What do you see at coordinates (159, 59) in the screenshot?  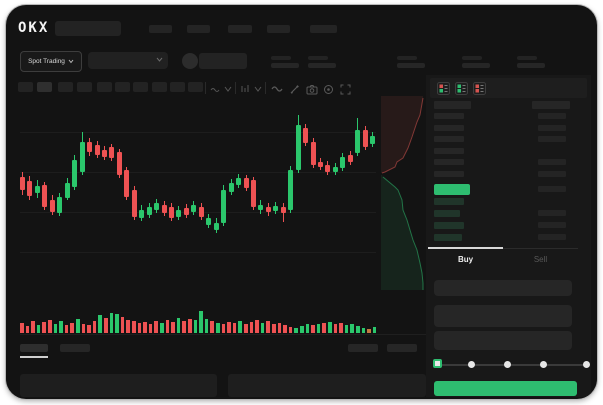 I see `chevron-down-icon` at bounding box center [159, 59].